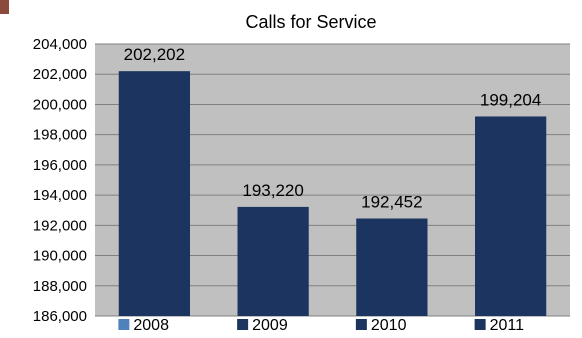  What do you see at coordinates (273, 261) in the screenshot?
I see `bar-2009` at bounding box center [273, 261].